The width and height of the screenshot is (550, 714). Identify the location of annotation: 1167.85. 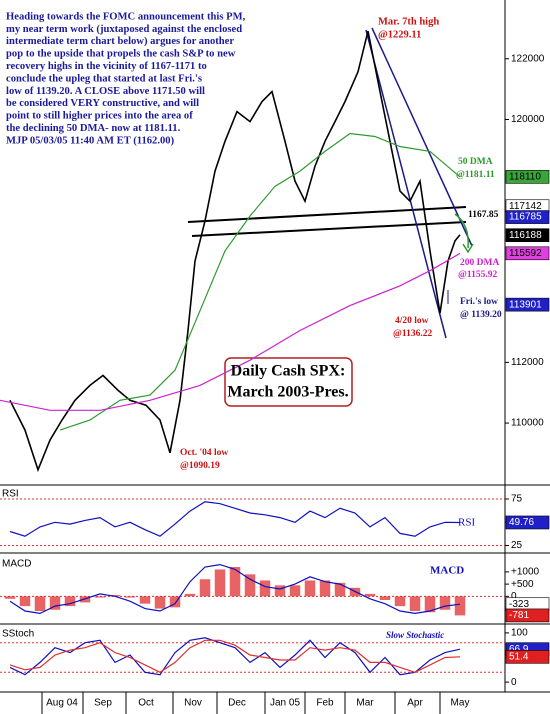
(483, 215).